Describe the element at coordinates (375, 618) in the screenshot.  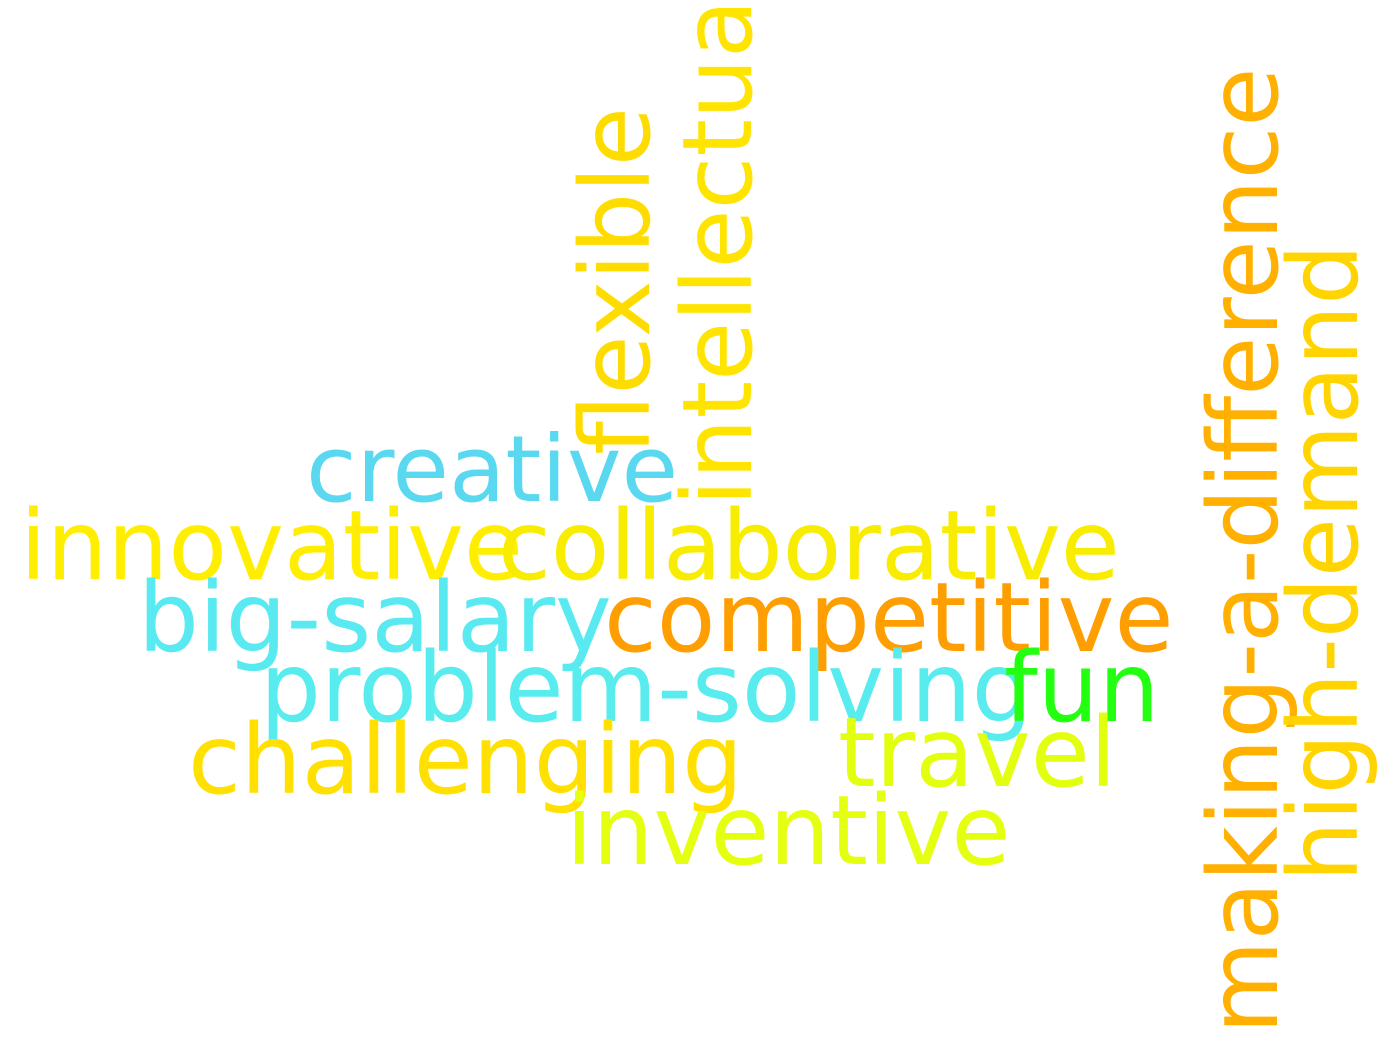
I see `word-big-salary: big-salary` at that location.